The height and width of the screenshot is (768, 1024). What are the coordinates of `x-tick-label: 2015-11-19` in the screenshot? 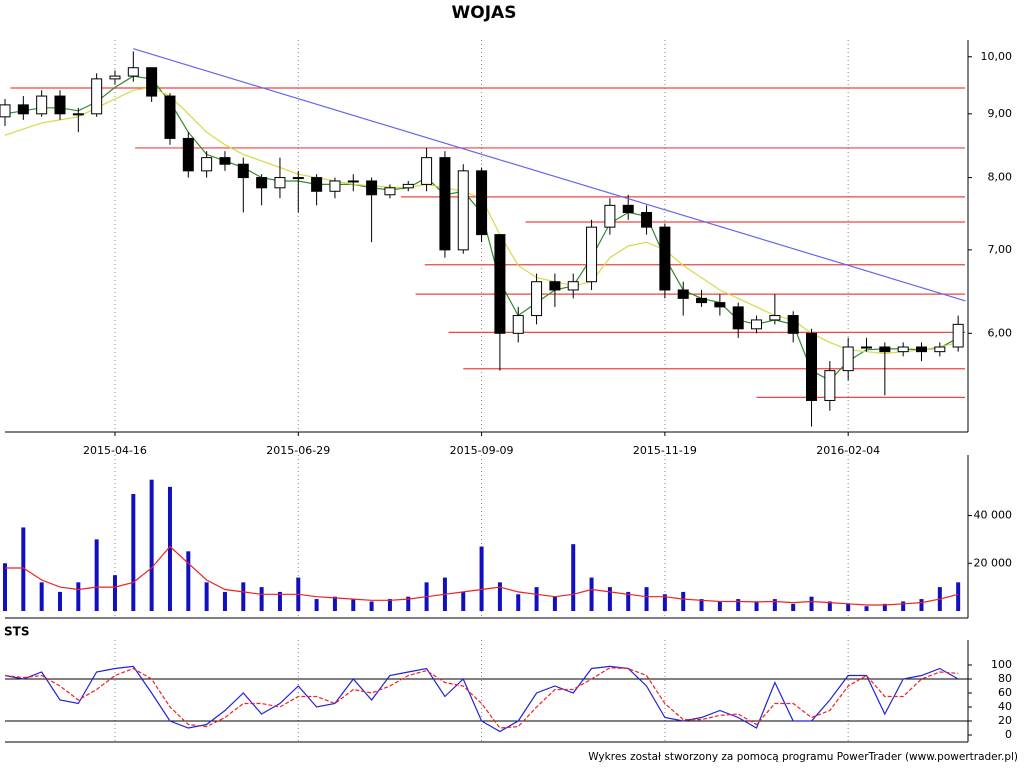 It's located at (665, 450).